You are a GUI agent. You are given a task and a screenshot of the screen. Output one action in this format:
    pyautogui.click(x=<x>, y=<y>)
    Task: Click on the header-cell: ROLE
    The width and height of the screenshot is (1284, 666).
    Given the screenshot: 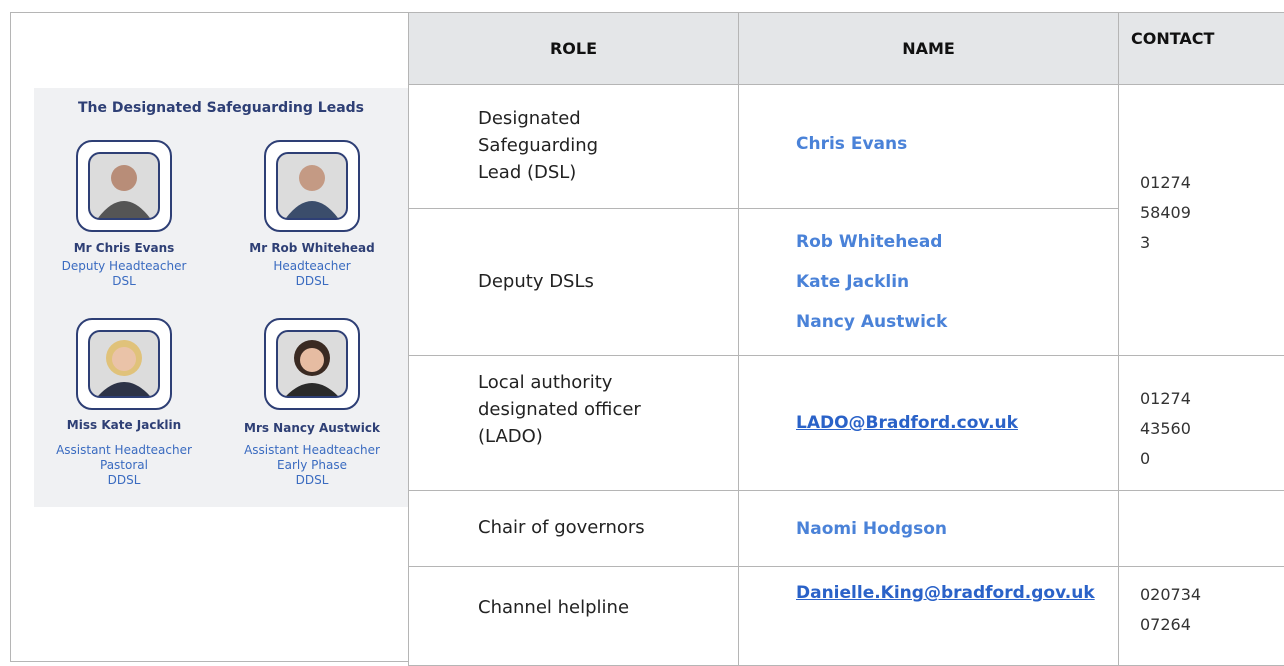 What is the action you would take?
    pyautogui.click(x=573, y=48)
    